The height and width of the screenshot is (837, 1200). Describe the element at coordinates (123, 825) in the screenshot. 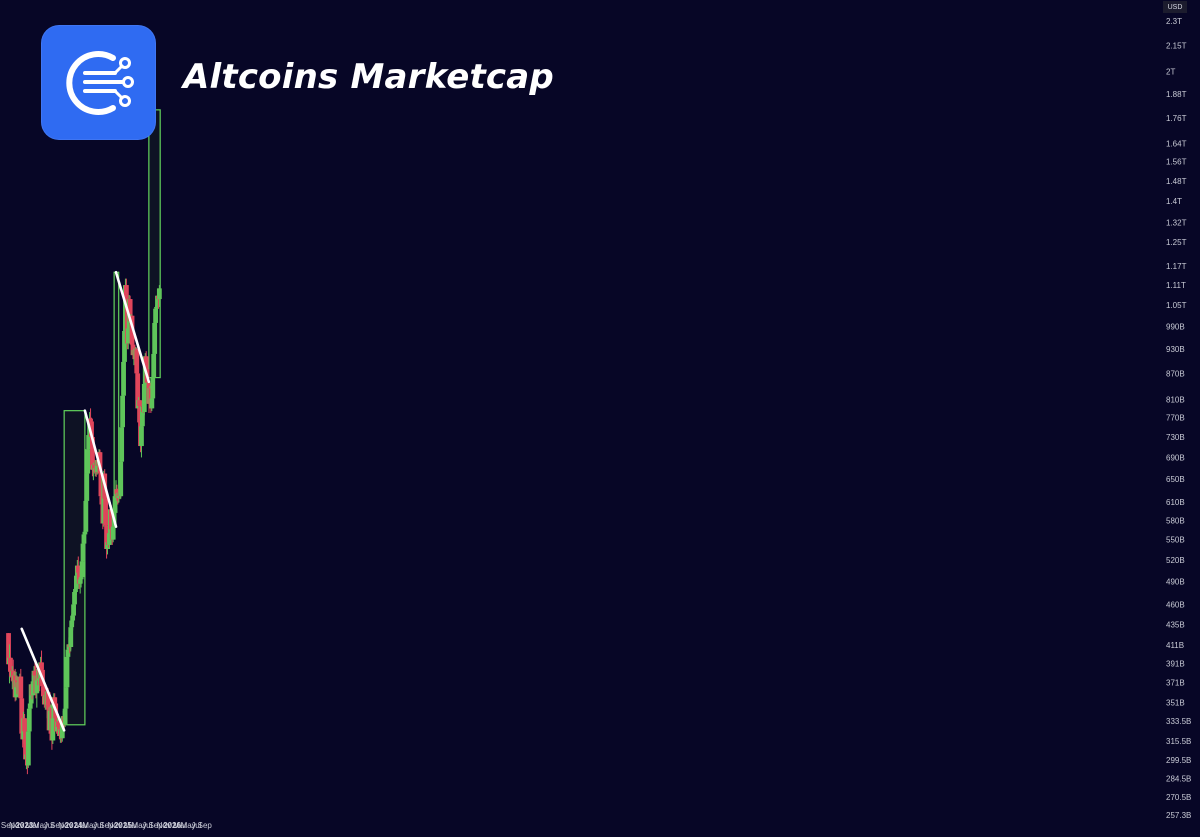

I see `x-tick-label: 2025` at that location.